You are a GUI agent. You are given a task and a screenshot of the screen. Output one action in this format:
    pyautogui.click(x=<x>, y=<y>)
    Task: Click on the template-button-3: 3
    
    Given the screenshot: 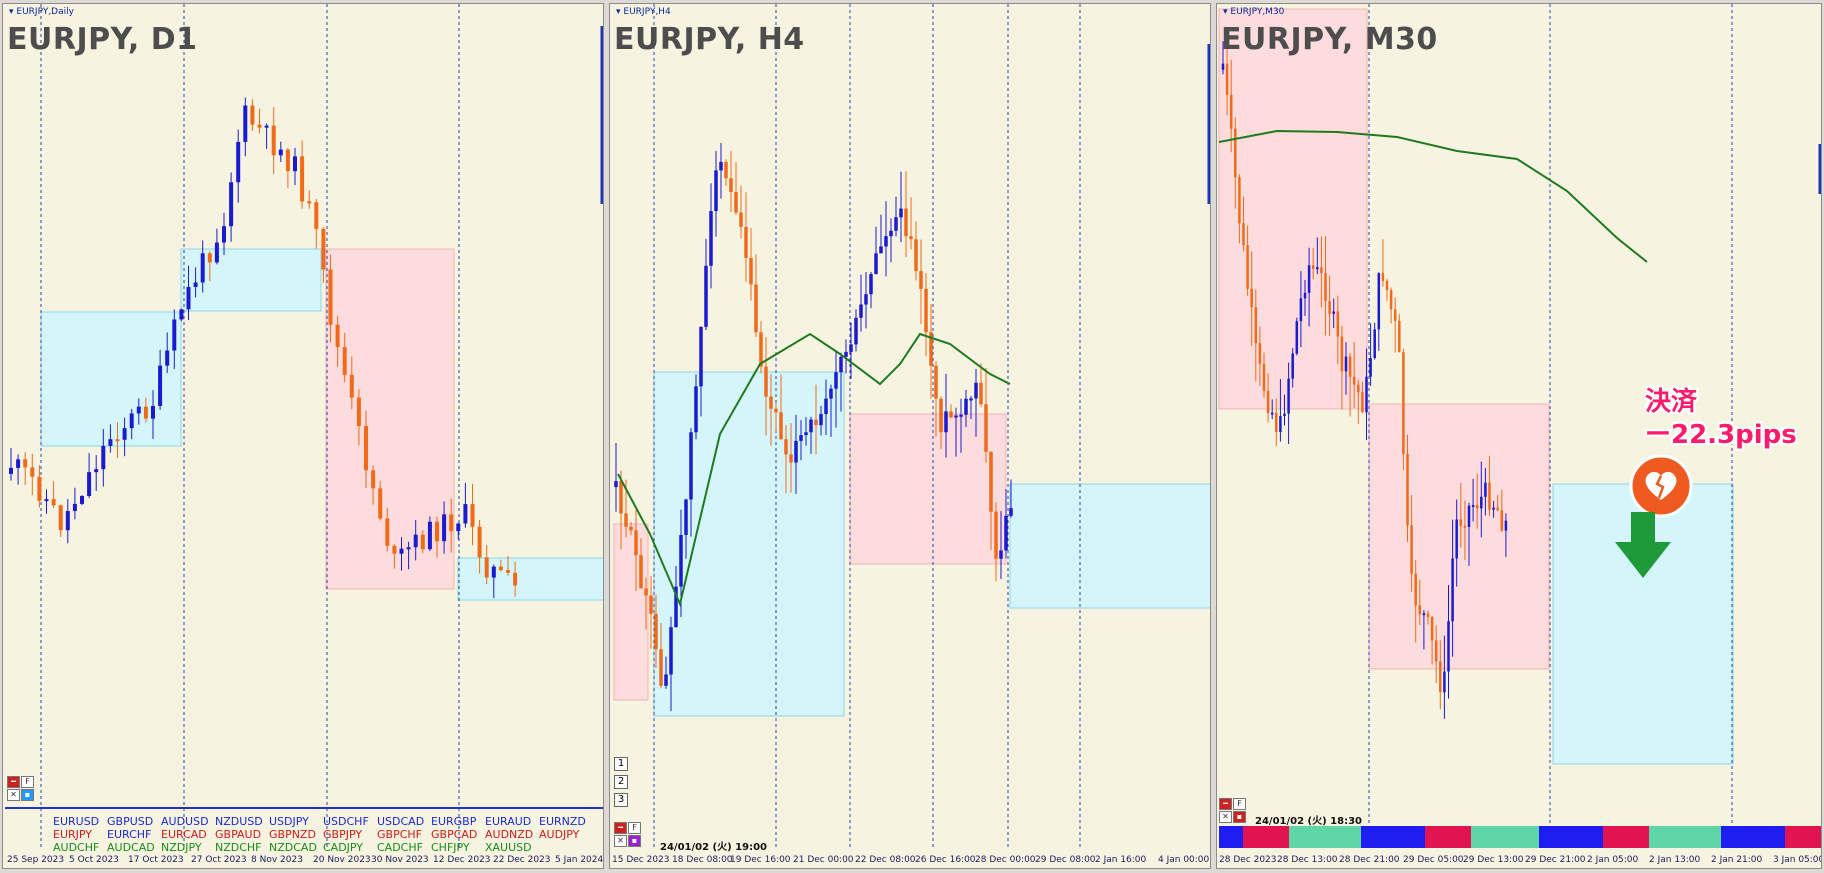 What is the action you would take?
    pyautogui.click(x=621, y=800)
    